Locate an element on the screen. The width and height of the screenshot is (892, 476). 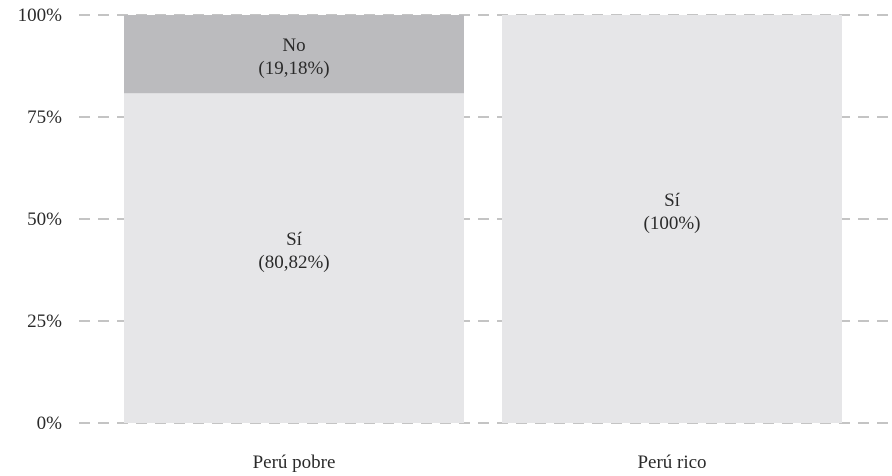
y-tick-label: 50% is located at coordinates (44, 219).